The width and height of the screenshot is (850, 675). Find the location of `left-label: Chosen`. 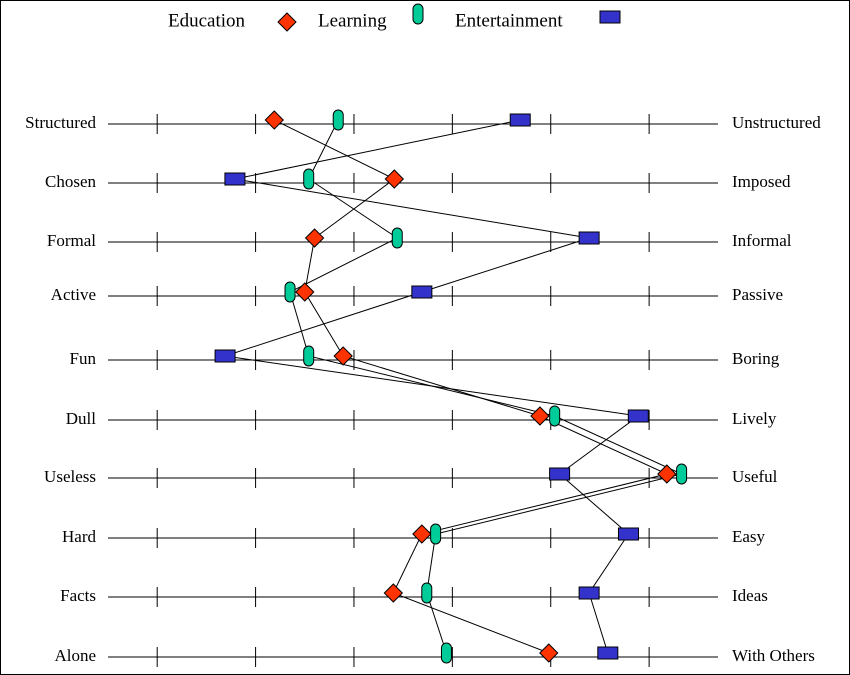

left-label: Chosen is located at coordinates (71, 181).